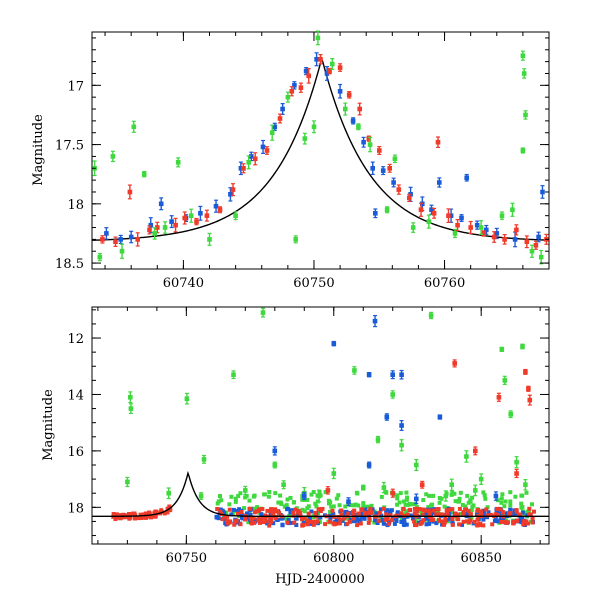  What do you see at coordinates (75, 86) in the screenshot?
I see `y-tick-label: 17` at bounding box center [75, 86].